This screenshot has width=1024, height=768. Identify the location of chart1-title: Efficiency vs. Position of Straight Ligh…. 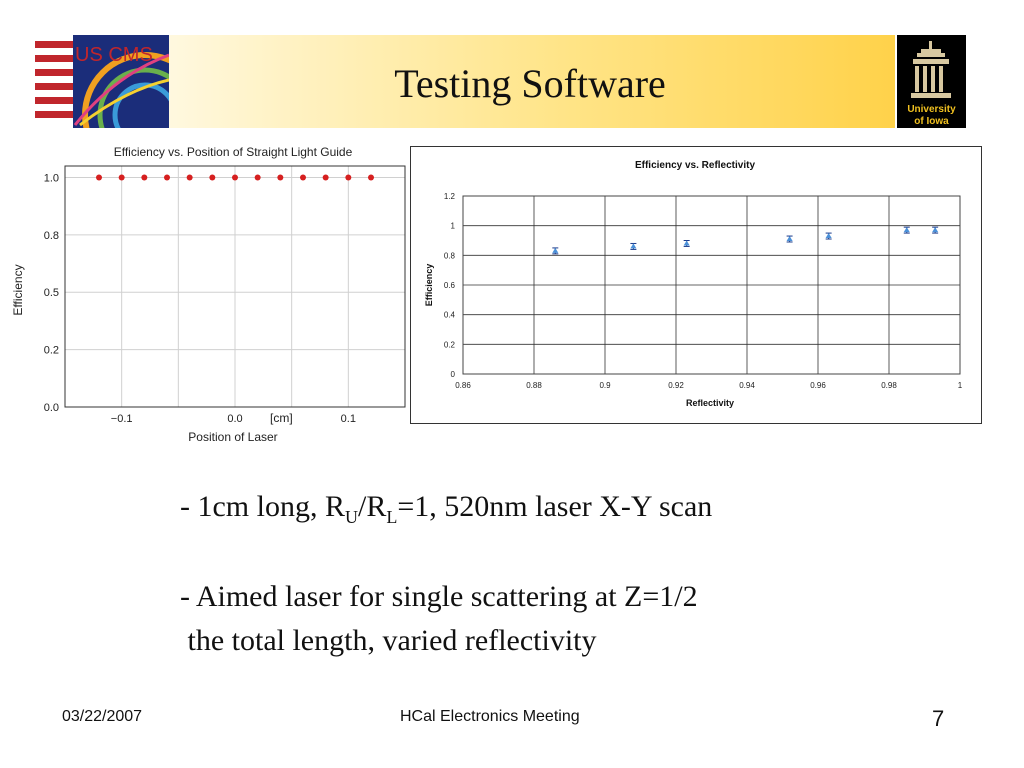
(233, 152).